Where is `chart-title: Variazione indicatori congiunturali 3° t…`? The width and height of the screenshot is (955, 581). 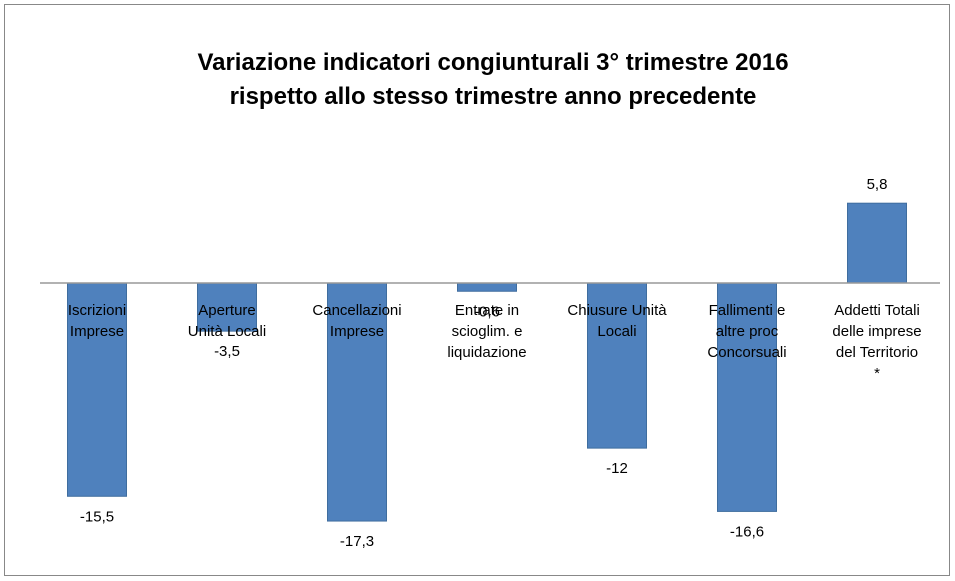
chart-title: Variazione indicatori congiunturali 3° t… is located at coordinates (492, 79).